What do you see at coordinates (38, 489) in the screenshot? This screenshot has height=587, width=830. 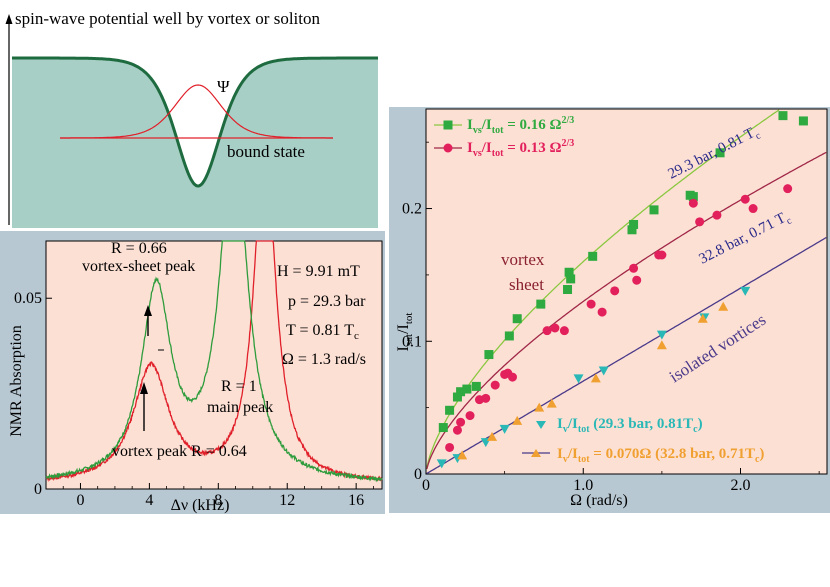 I see `nmr-y-tick-label: 0` at bounding box center [38, 489].